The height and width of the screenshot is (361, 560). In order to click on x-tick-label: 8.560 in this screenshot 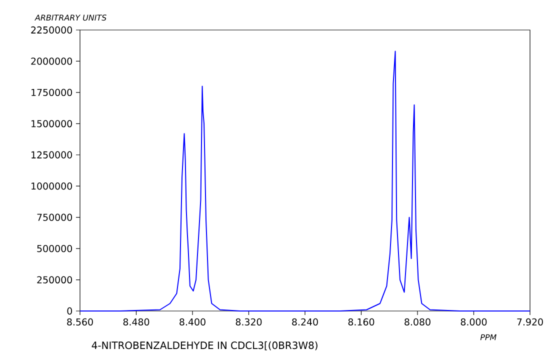, I will do `click(80, 322)`.